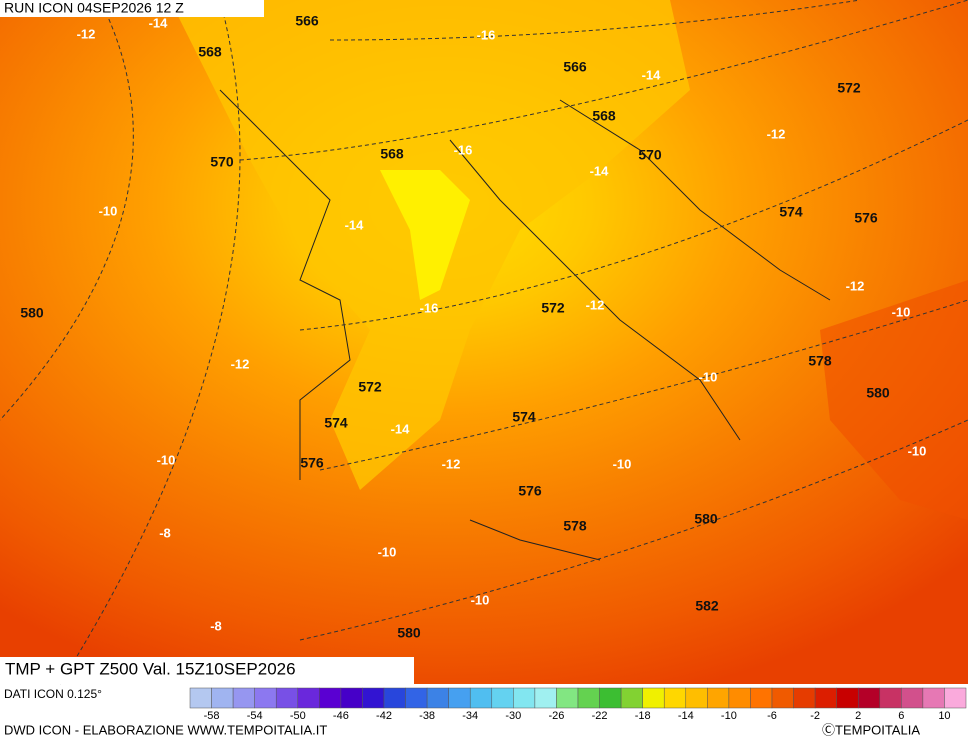 The width and height of the screenshot is (968, 750). What do you see at coordinates (600, 716) in the screenshot?
I see `colorbar-label: -22` at bounding box center [600, 716].